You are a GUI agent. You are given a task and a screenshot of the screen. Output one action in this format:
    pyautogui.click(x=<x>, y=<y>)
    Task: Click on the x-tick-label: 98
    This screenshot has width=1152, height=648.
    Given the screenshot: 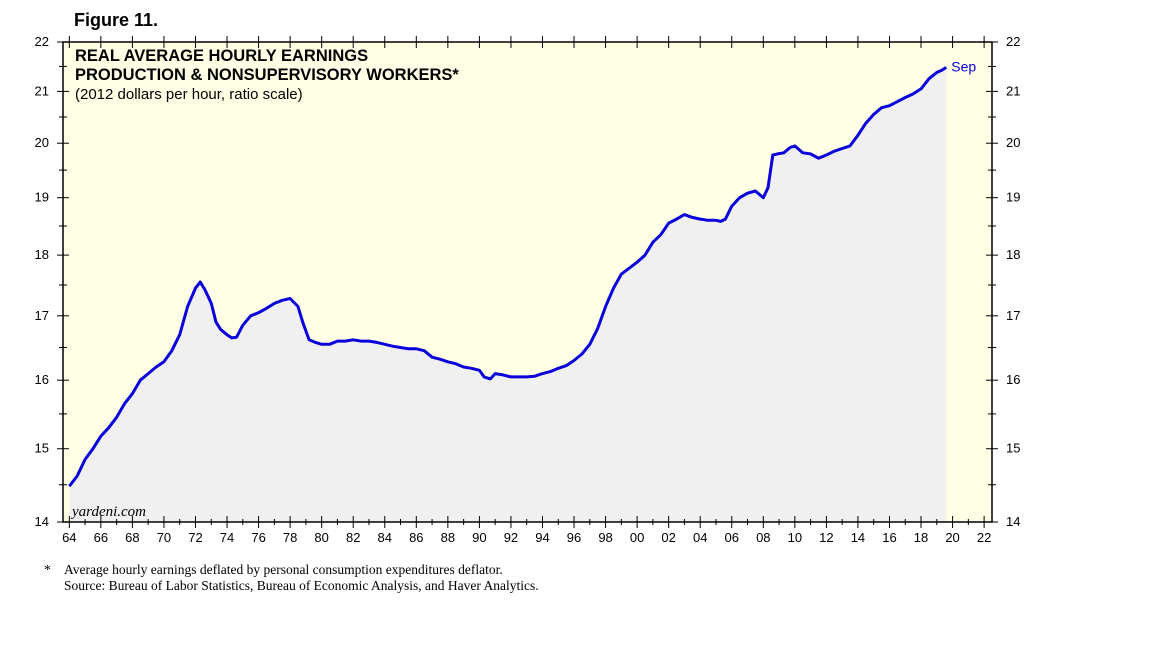 What is the action you would take?
    pyautogui.click(x=605, y=537)
    